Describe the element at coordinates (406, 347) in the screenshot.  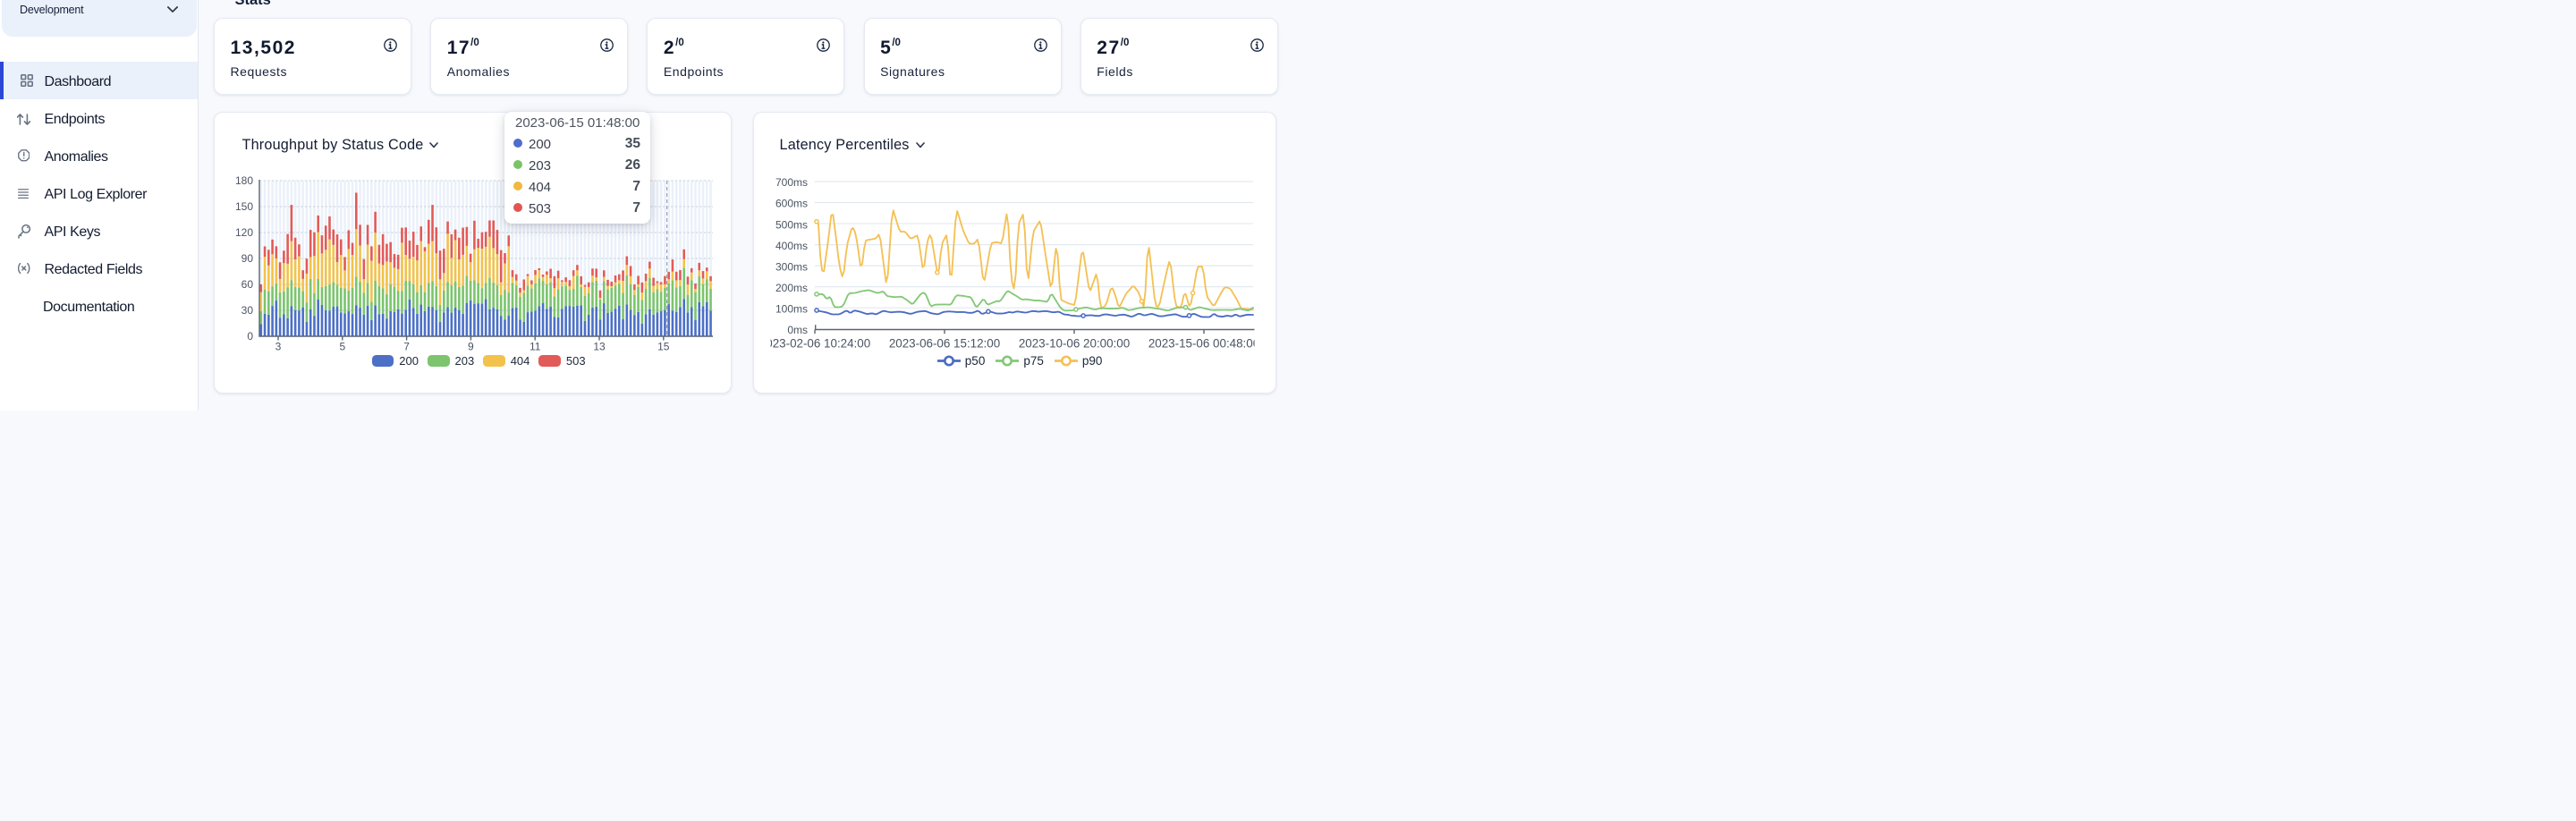
I see `svg-text: 7` at that location.